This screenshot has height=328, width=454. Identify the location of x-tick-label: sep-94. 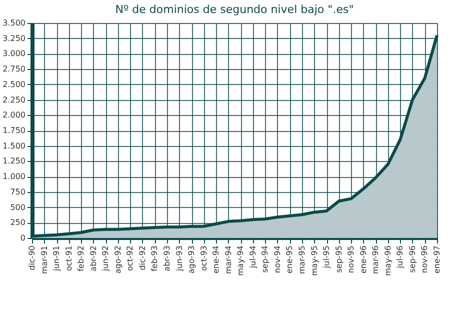
(265, 259).